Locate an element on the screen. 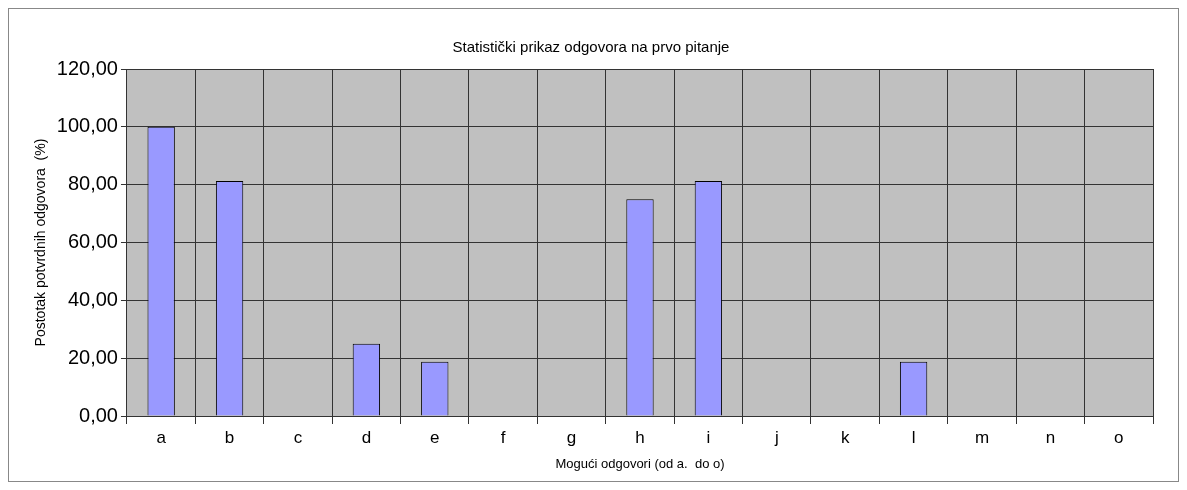 This screenshot has width=1187, height=490. x-tick-label: a is located at coordinates (161, 437).